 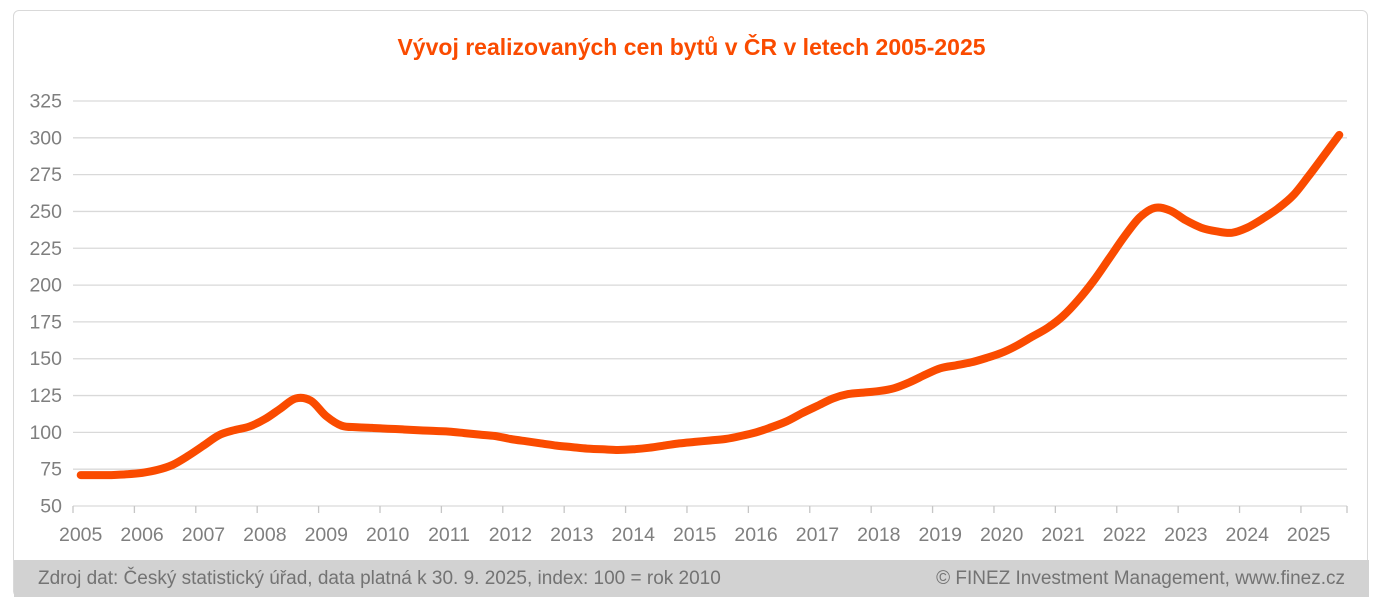 What do you see at coordinates (45, 322) in the screenshot?
I see `y-axis-label: 175` at bounding box center [45, 322].